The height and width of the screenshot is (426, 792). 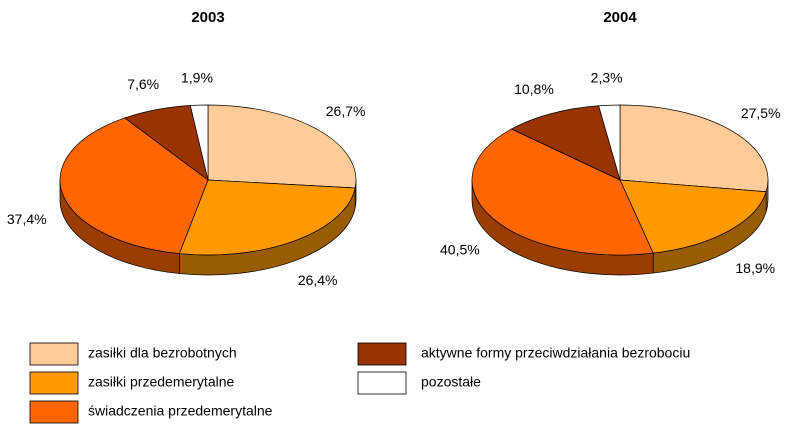 I want to click on data-label: 2,3%, so click(x=607, y=78).